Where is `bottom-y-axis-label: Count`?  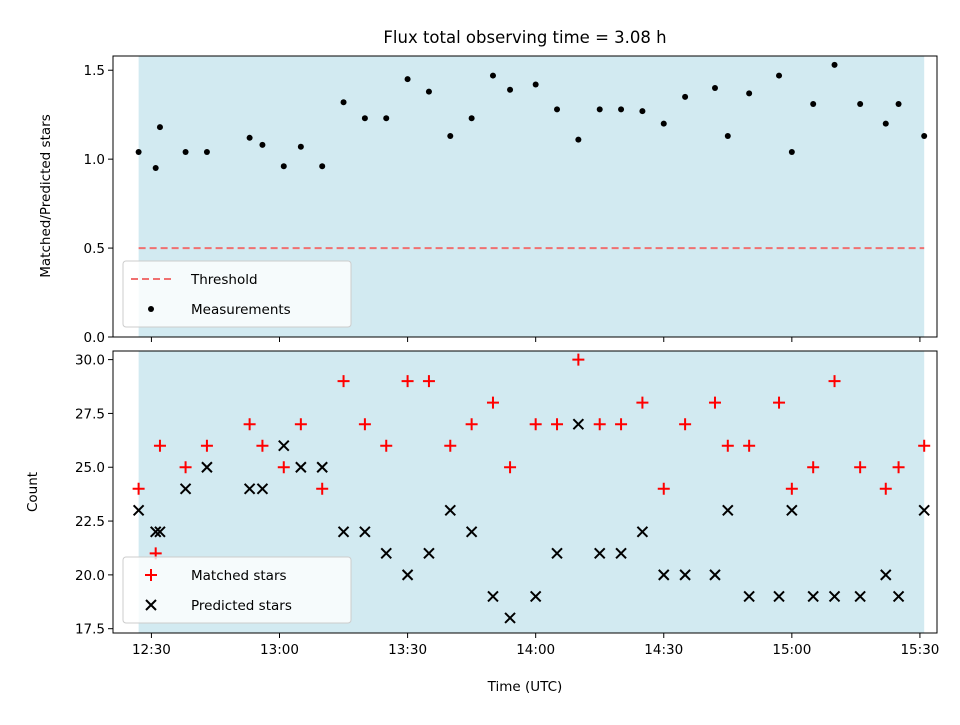 bottom-y-axis-label: Count is located at coordinates (33, 492).